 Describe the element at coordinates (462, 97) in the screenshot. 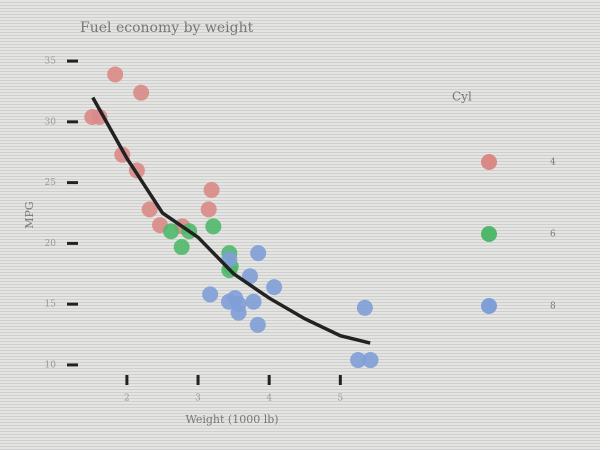

I see `legend-title: Cyl` at that location.